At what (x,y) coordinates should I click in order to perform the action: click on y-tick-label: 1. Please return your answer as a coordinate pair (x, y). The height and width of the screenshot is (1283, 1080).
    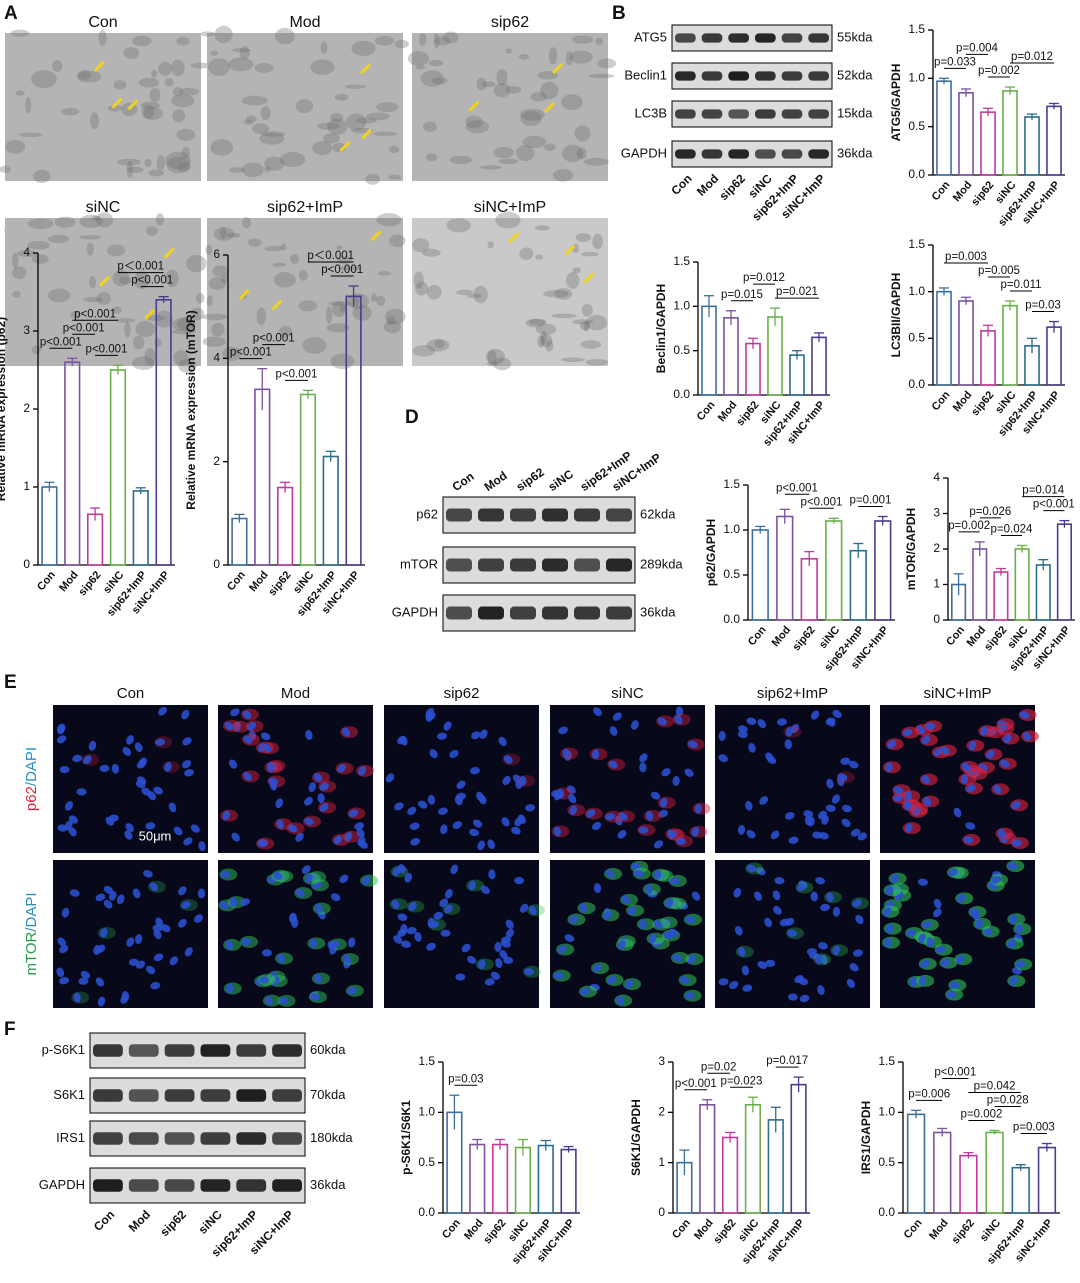
    Looking at the image, I should click on (936, 584).